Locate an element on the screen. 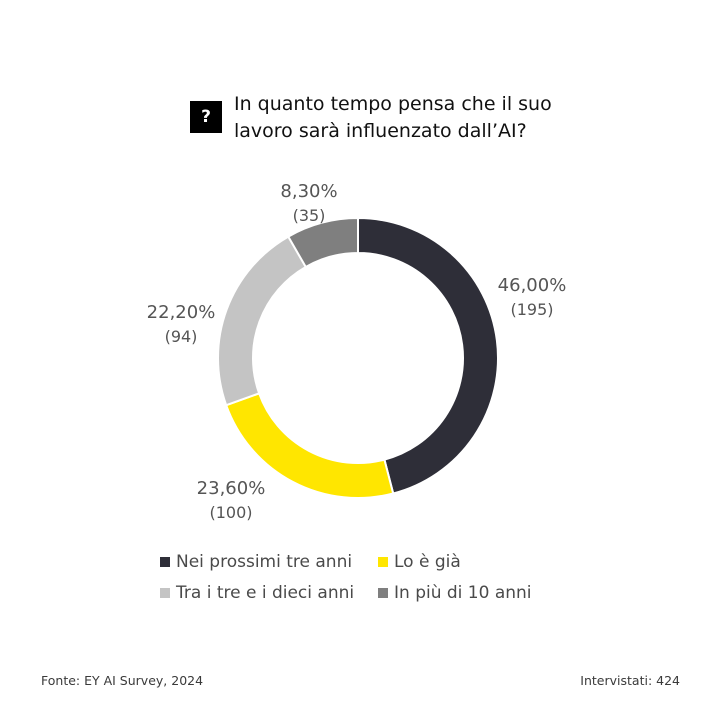 The width and height of the screenshot is (720, 718). percent-label-in-piu-di-10-anni: 8,30% is located at coordinates (308, 191).